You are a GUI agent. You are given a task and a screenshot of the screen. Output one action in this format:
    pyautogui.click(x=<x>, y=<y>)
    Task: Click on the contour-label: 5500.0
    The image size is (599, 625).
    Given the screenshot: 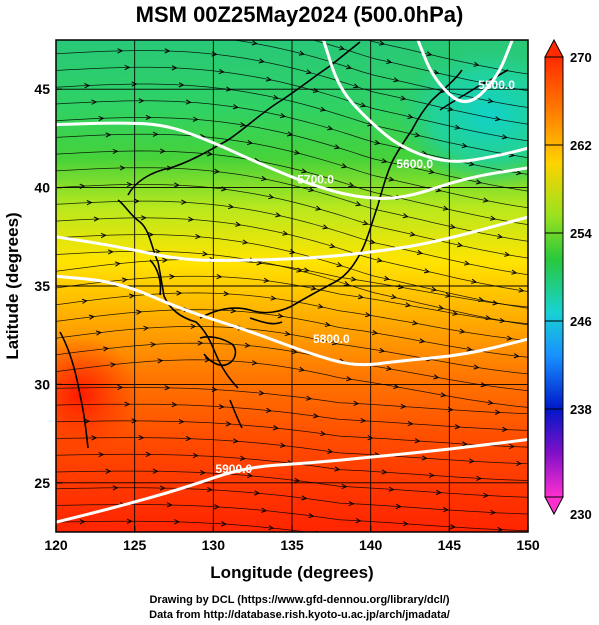 What is the action you would take?
    pyautogui.click(x=496, y=85)
    